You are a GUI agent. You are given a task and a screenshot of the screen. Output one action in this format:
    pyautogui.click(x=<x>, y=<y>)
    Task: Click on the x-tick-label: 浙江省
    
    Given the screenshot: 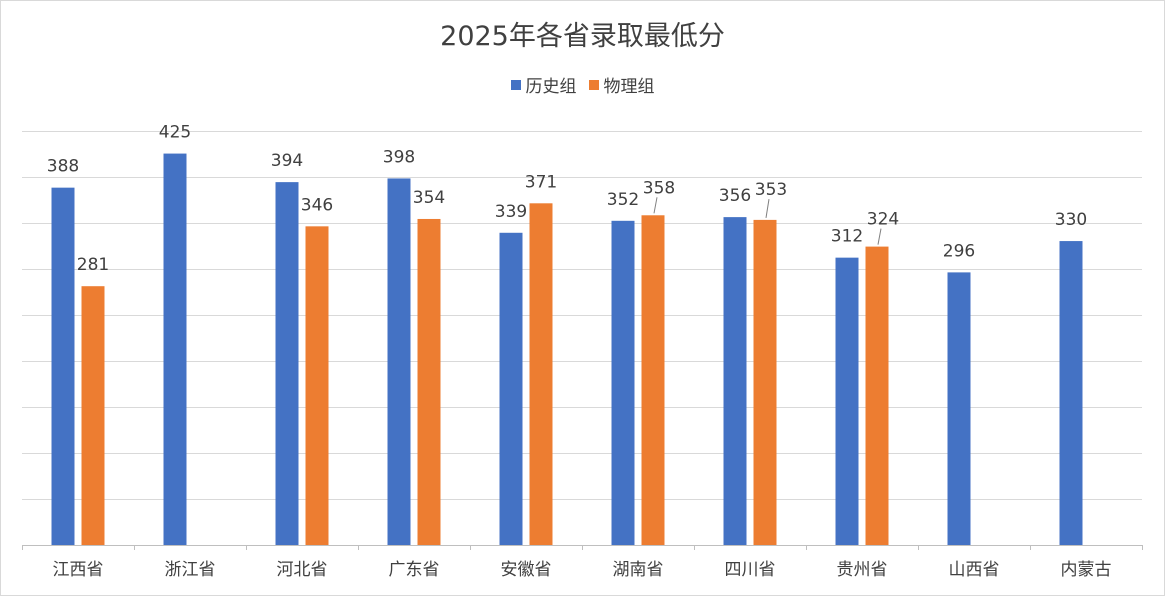 What is the action you would take?
    pyautogui.click(x=190, y=570)
    